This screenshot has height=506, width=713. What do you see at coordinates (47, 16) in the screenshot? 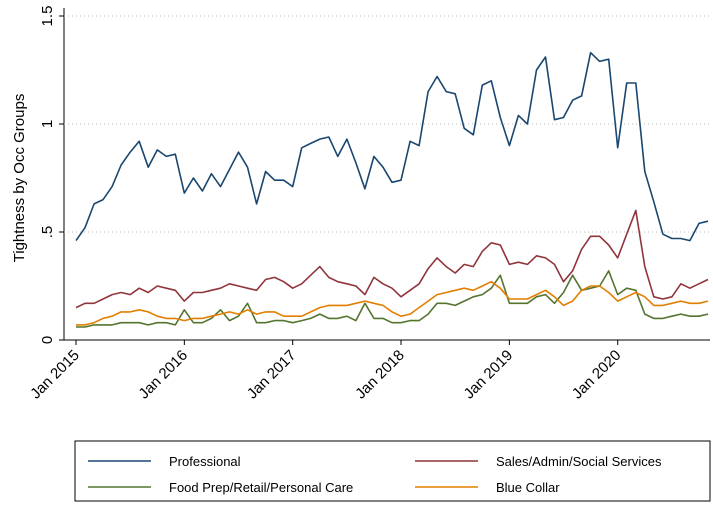
I see `y-tick-label: 1.5` at bounding box center [47, 16].